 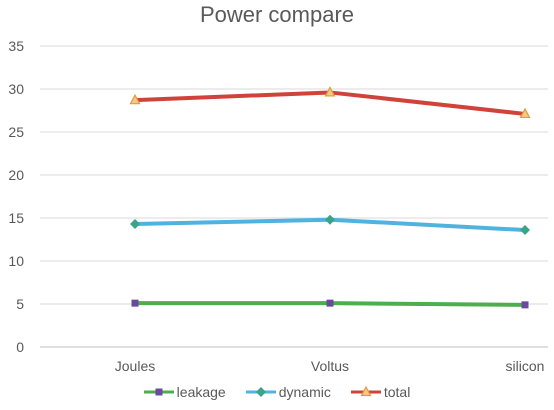 I want to click on y-tick-label: 15, so click(x=16, y=218).